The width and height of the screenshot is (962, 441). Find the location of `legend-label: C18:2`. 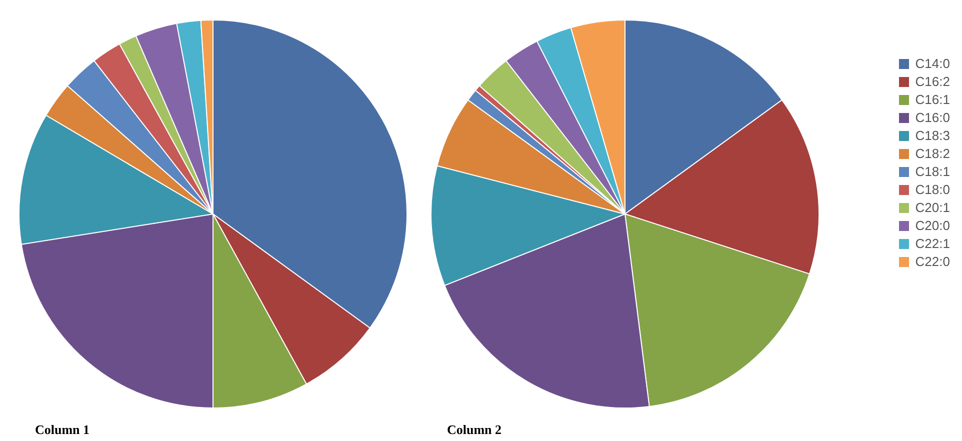

legend-label: C18:2 is located at coordinates (932, 153).